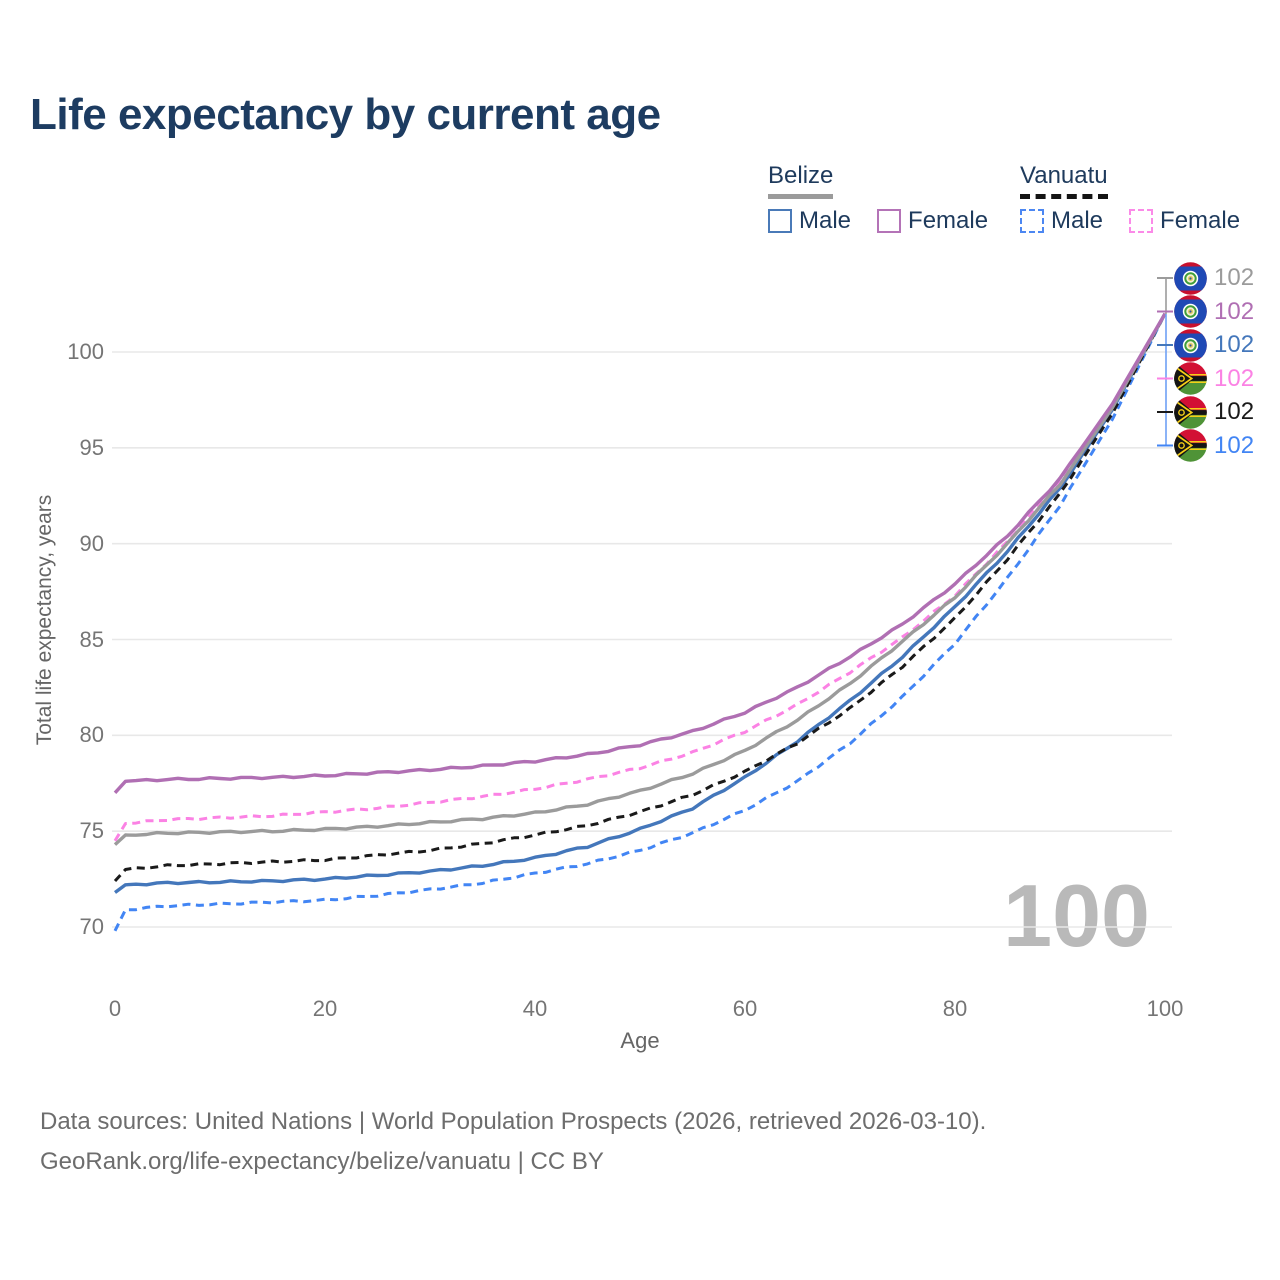 This screenshot has width=1280, height=1280. Describe the element at coordinates (1064, 175) in the screenshot. I see `legend-country-label: Vanuatu` at that location.